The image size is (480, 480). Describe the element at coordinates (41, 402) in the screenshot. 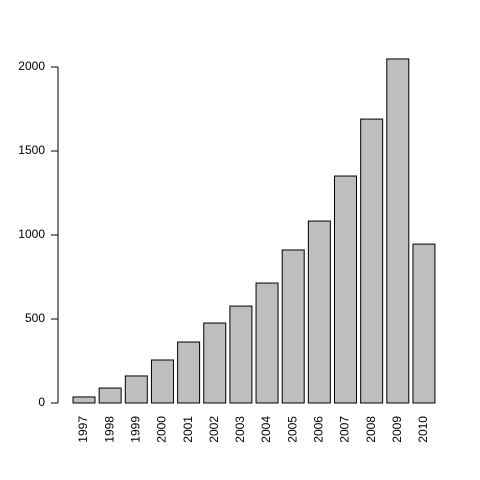

I see `y-tick-label: 0` at that location.